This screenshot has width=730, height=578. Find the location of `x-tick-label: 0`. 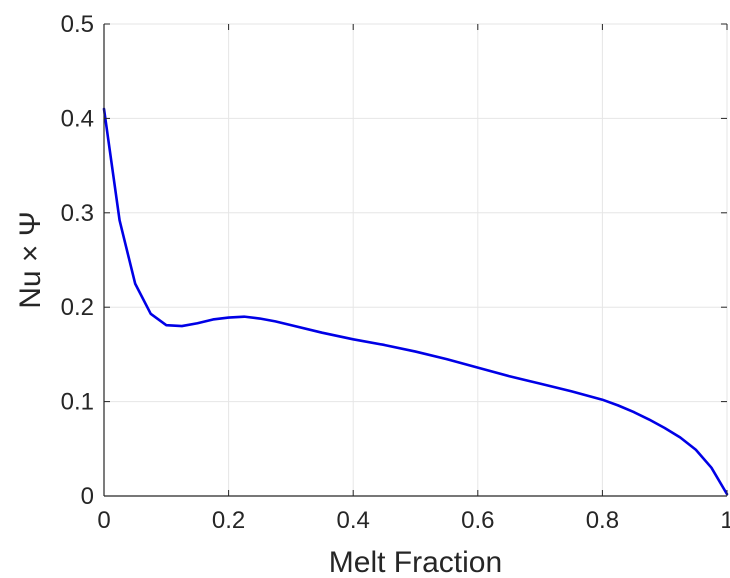

x-tick-label: 0 is located at coordinates (103, 520).